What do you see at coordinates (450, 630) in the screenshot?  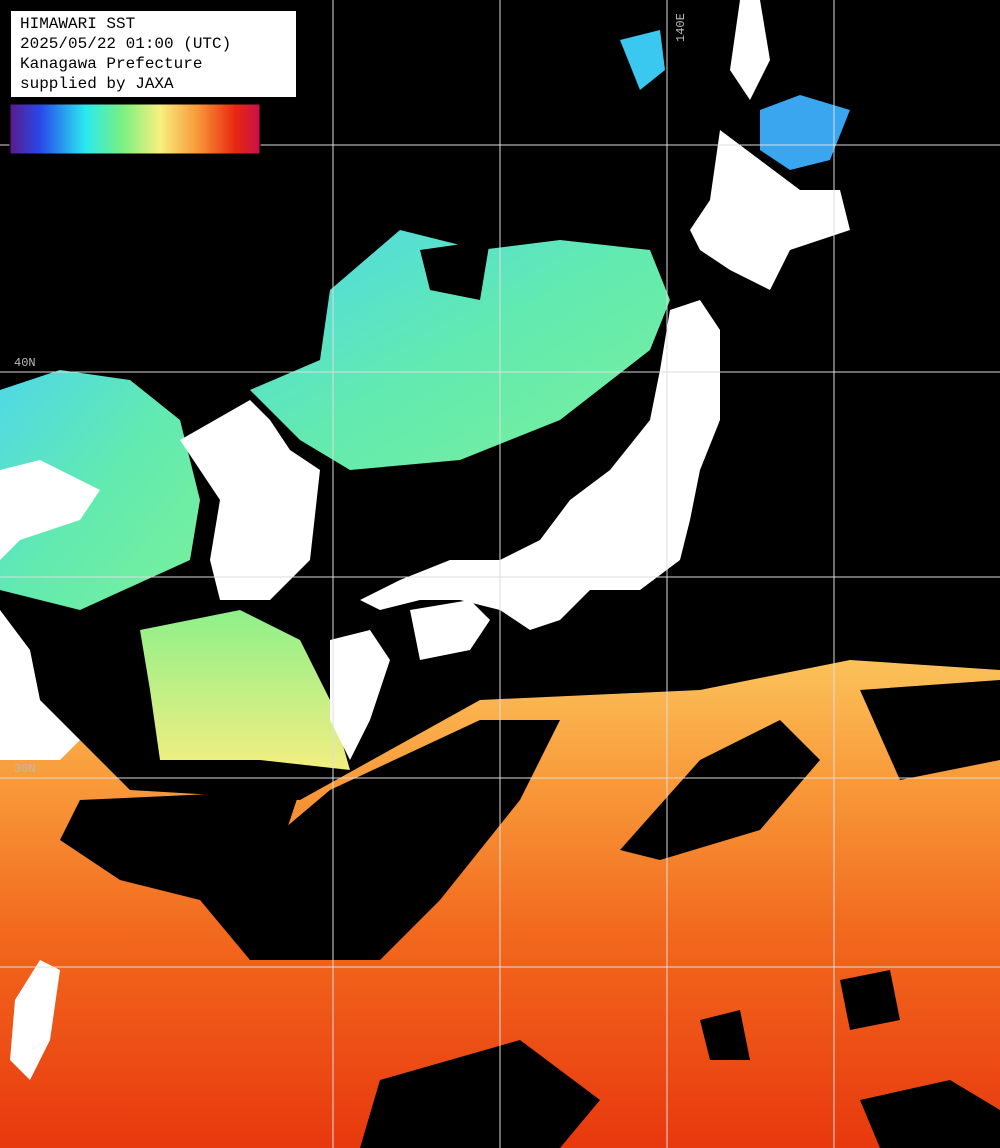 I see `shikoku` at bounding box center [450, 630].